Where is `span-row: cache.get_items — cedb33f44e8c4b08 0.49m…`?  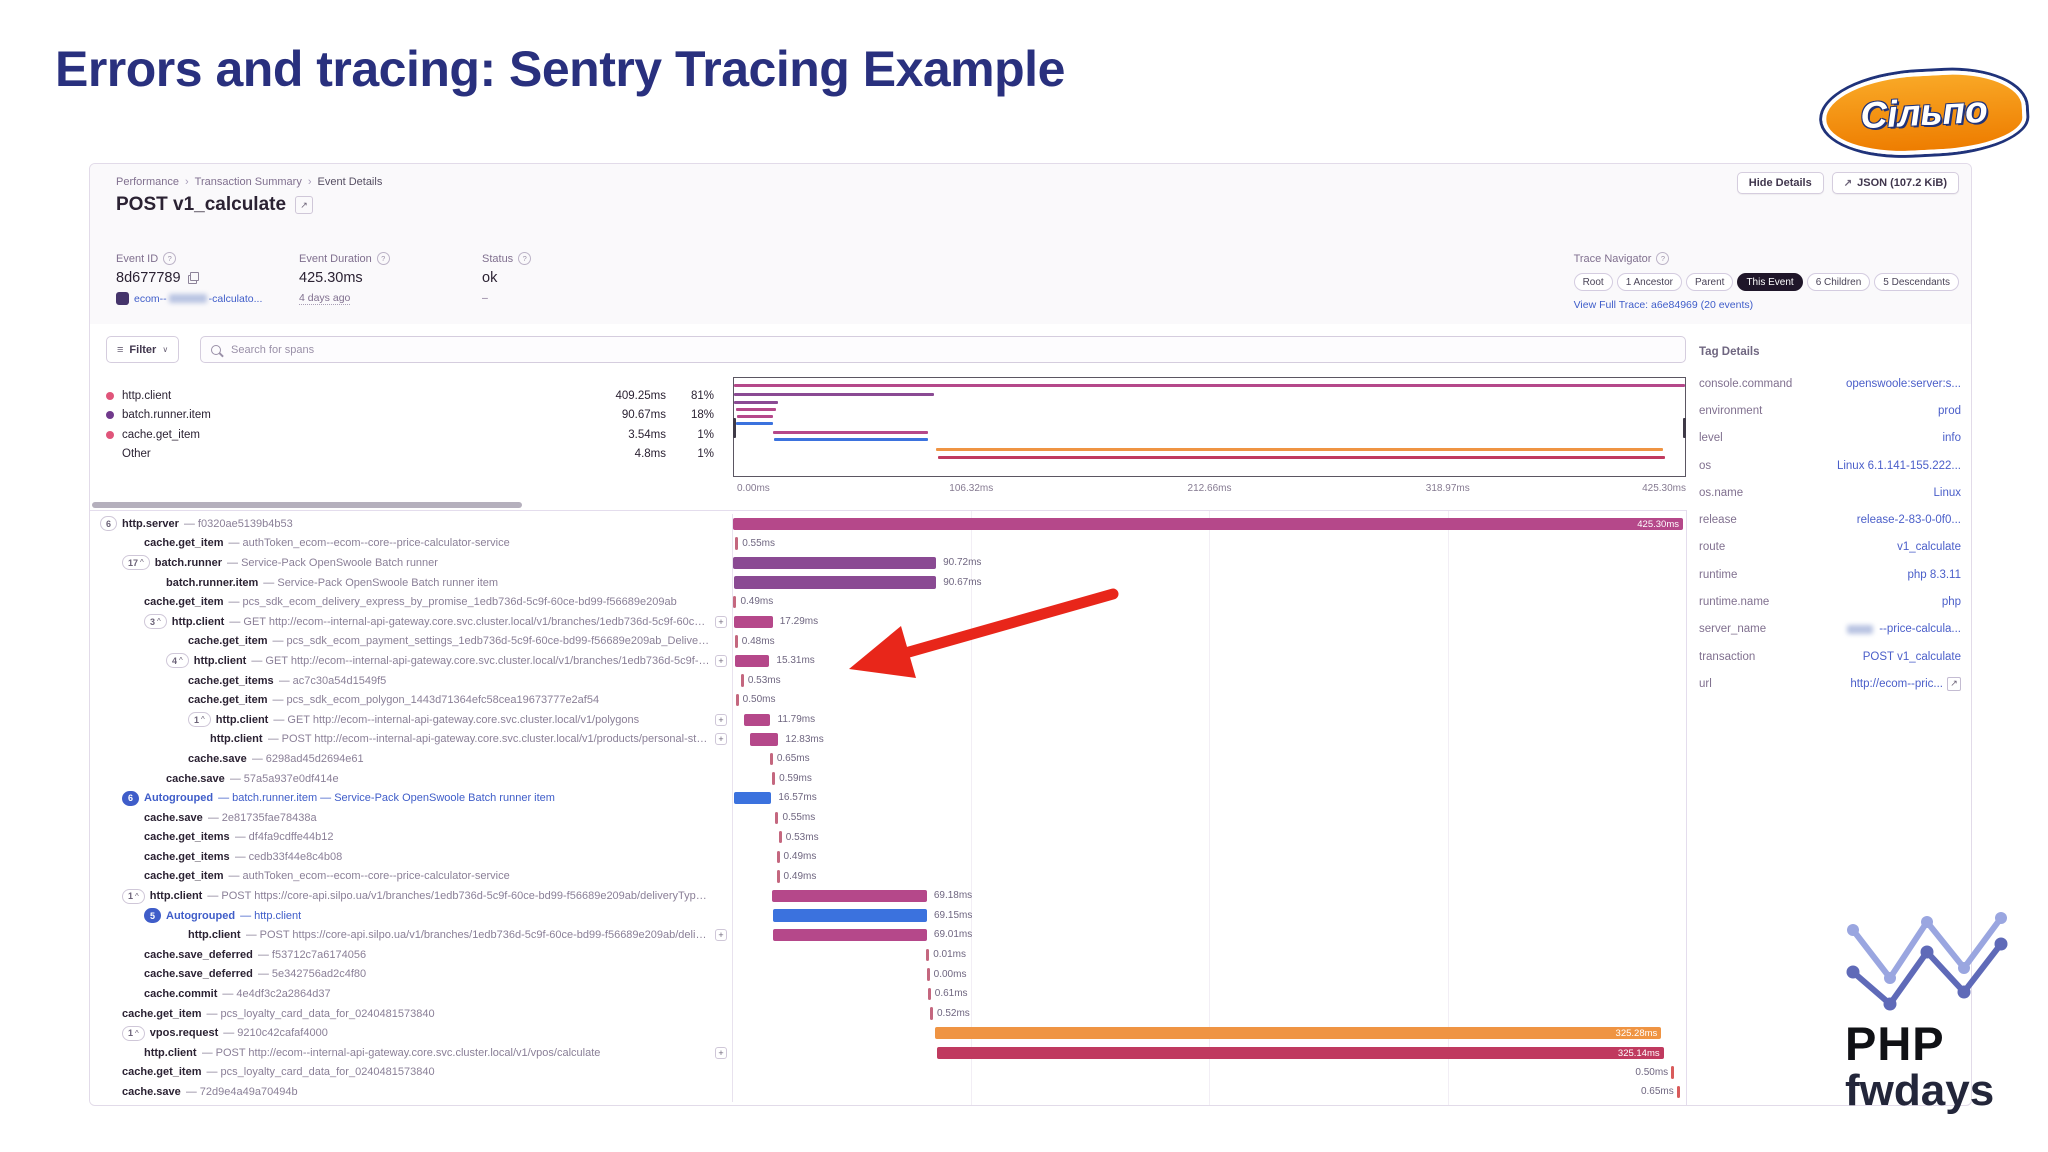
span-row: cache.get_items — cedb33f44e8c4b08 0.49m… is located at coordinates (888, 857).